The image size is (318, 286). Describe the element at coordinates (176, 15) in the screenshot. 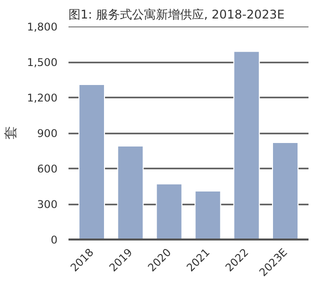

I see `chart-title: 图1: 服务式公寓新增供应, 2018-2023E` at that location.